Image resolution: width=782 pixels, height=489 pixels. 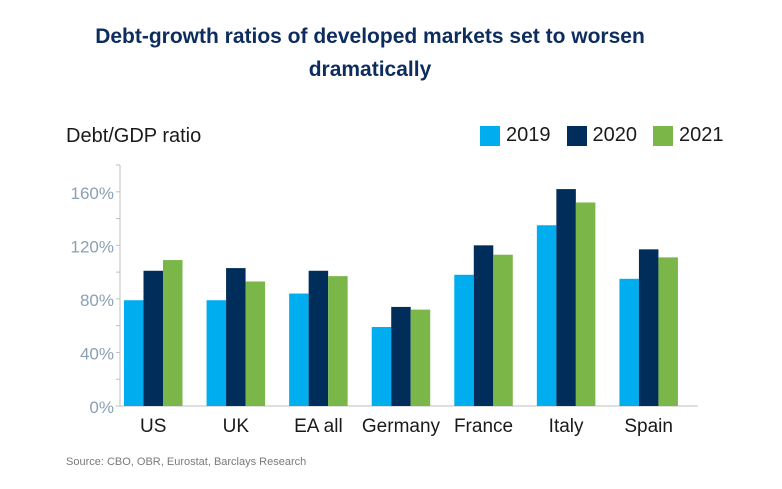 I want to click on bar-2020-us, so click(x=153, y=338).